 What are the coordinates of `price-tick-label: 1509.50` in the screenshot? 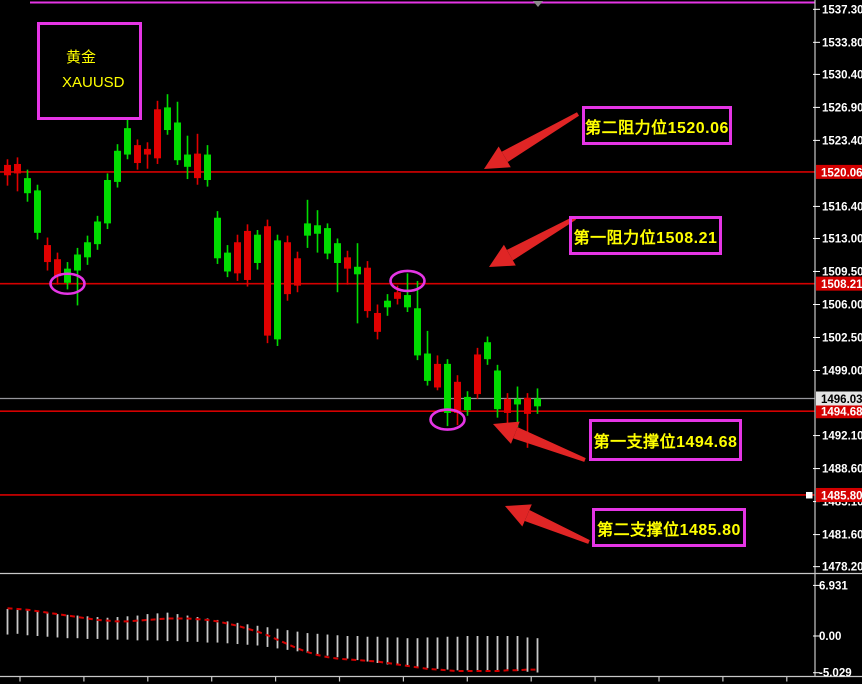 It's located at (842, 272).